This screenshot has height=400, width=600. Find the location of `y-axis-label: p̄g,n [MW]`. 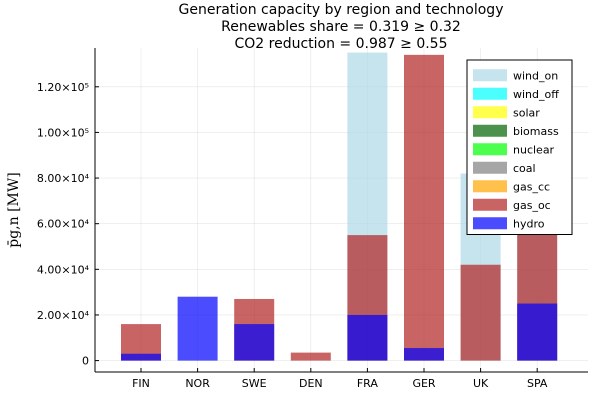

y-axis-label: p̄g,n [MW] is located at coordinates (14, 210).